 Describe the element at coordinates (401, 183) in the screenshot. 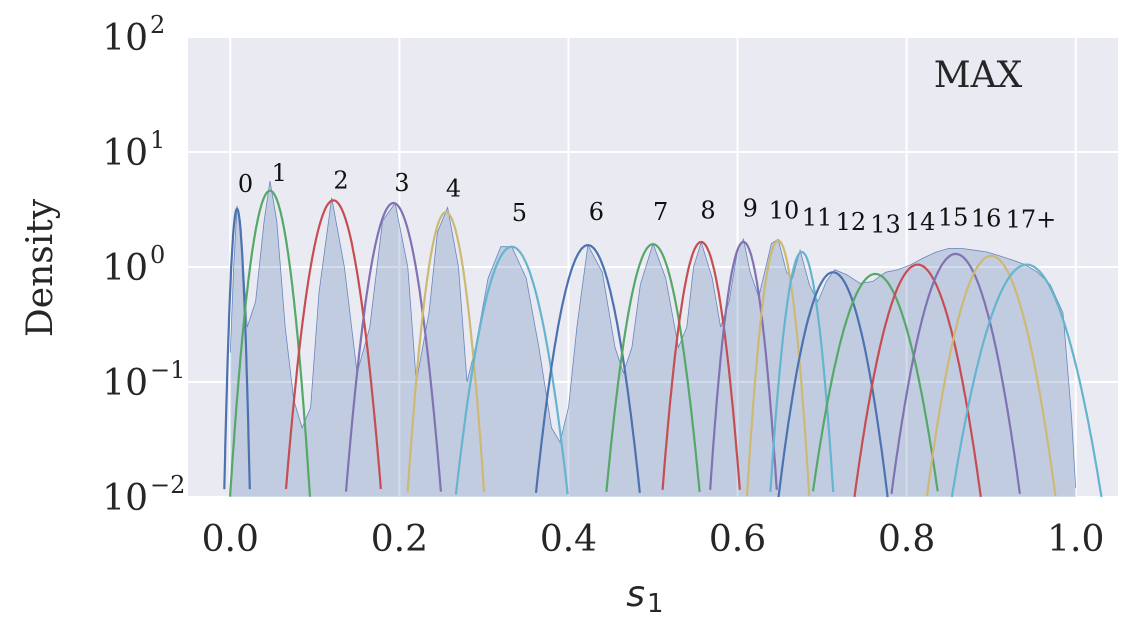

I see `peak-label-3: 3` at that location.